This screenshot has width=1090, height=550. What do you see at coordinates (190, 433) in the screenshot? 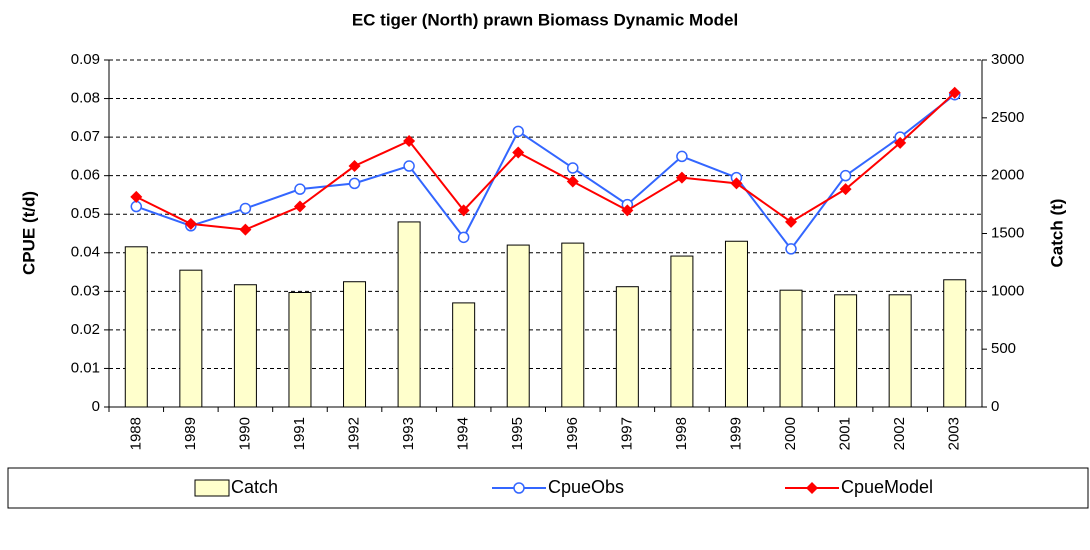
I see `x-tick-label: 1989` at bounding box center [190, 433].